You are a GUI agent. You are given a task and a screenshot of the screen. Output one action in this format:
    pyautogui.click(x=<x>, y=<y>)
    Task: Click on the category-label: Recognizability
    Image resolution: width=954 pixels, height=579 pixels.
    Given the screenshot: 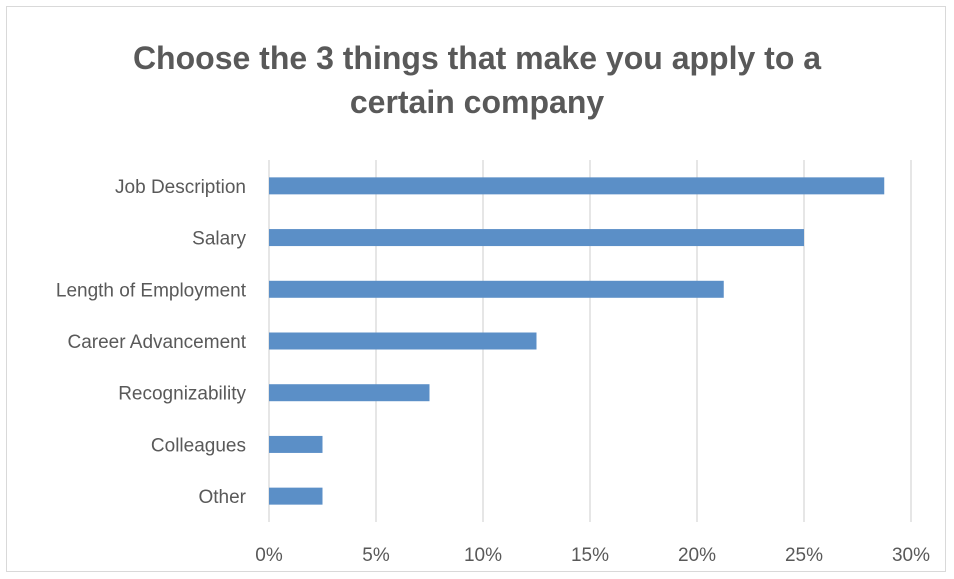 What is the action you would take?
    pyautogui.click(x=182, y=394)
    